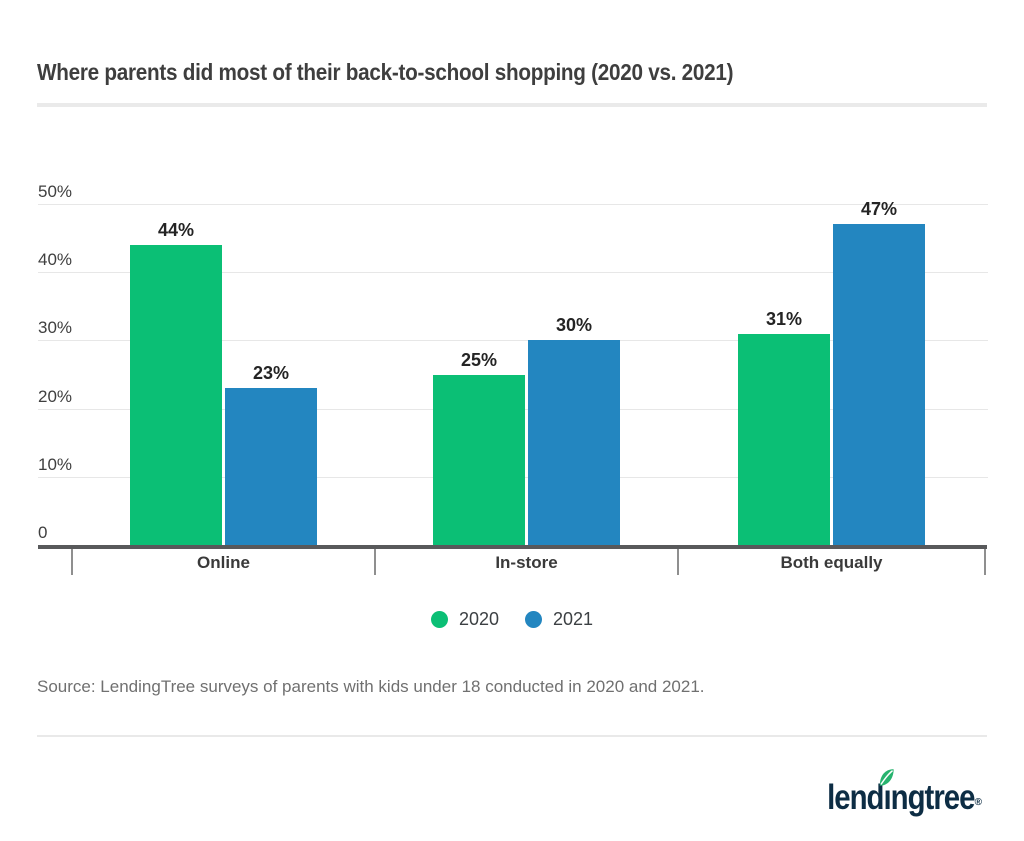 The width and height of the screenshot is (1024, 841). Describe the element at coordinates (784, 439) in the screenshot. I see `bar-2020-both-equally` at that location.